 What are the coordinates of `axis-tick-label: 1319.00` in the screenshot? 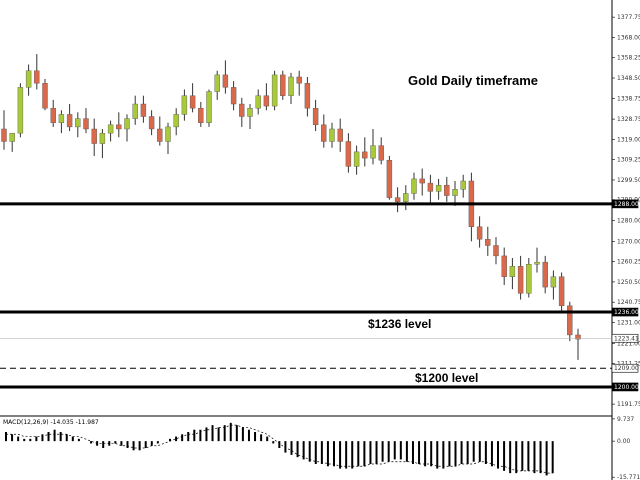 It's located at (628, 139).